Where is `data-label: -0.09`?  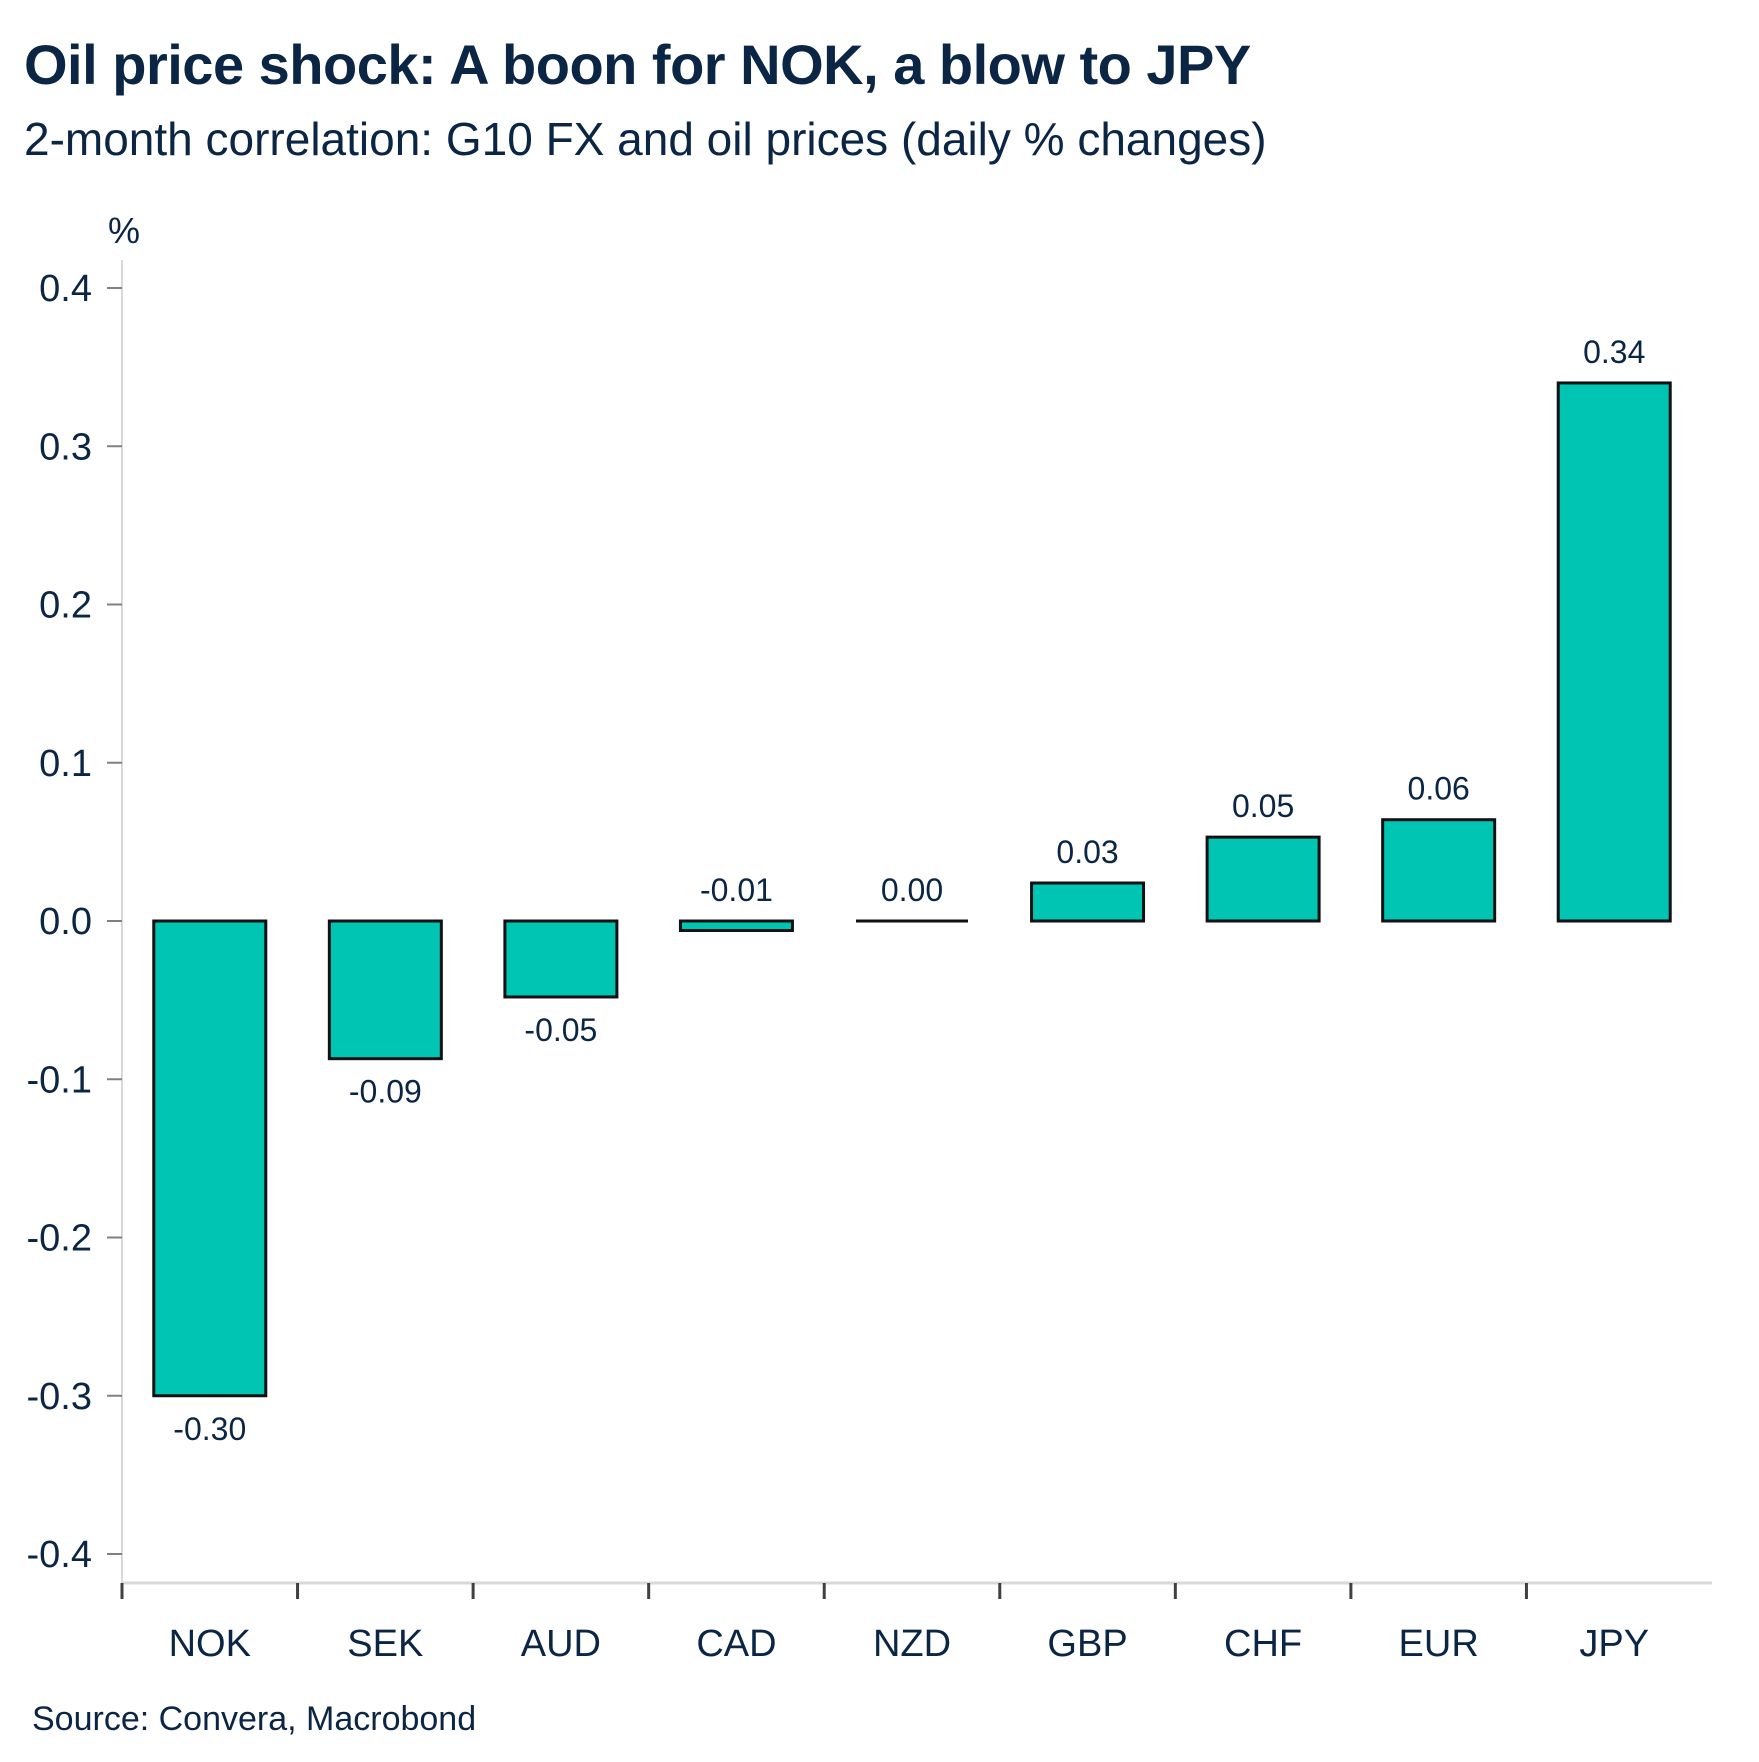 data-label: -0.09 is located at coordinates (385, 1092).